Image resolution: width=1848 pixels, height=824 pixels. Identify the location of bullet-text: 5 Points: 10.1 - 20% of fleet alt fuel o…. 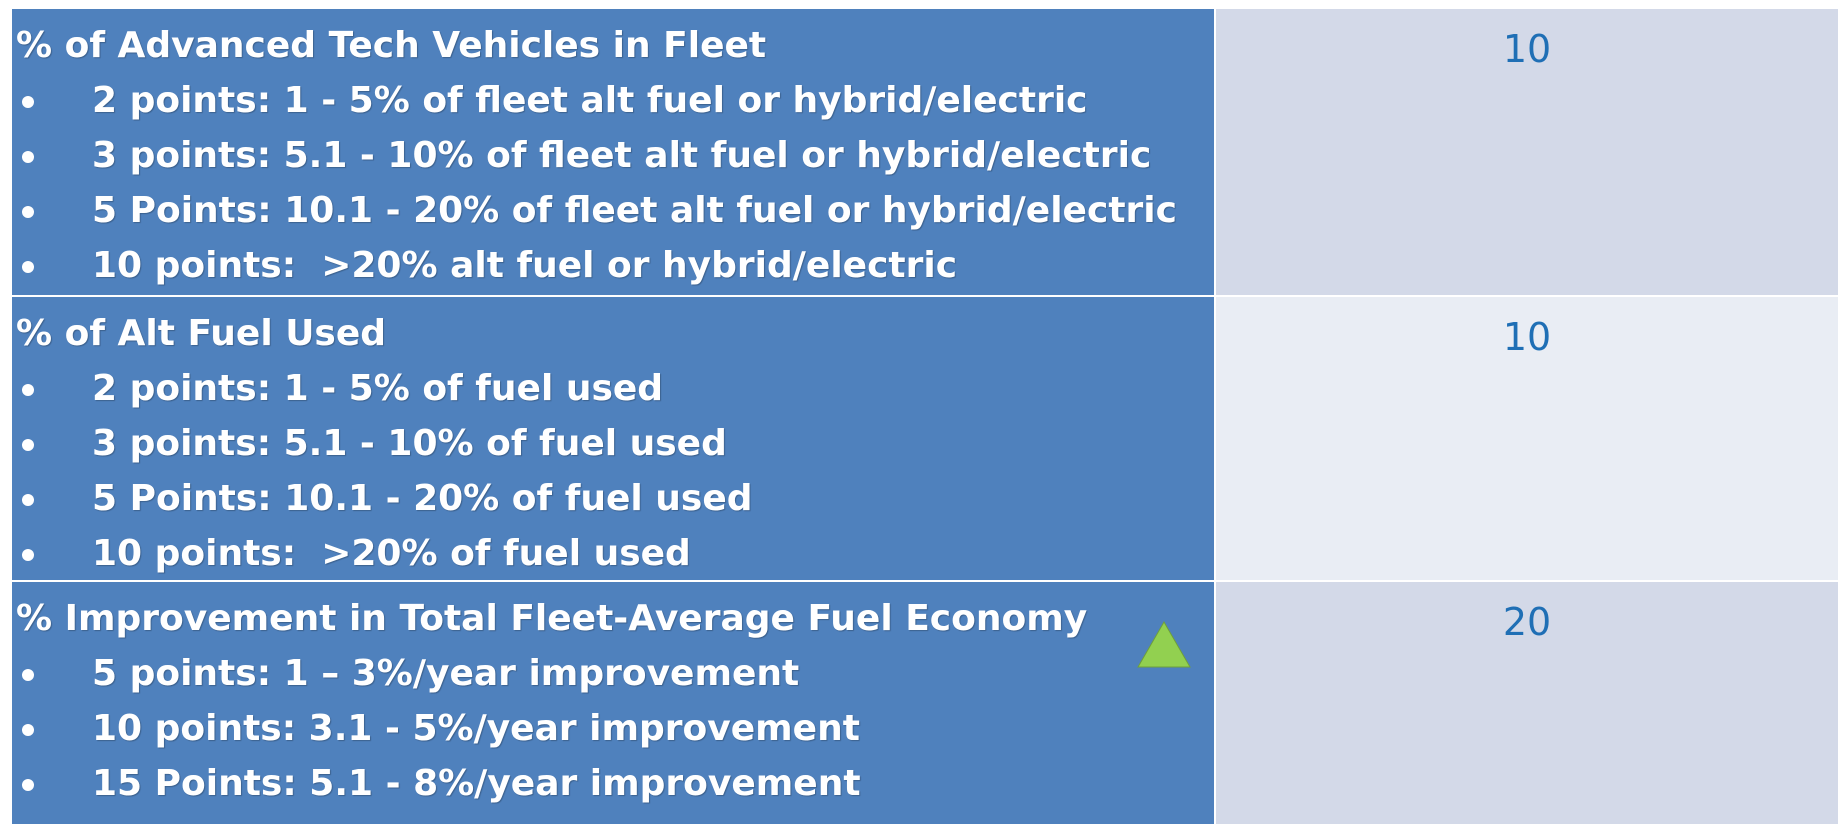
(634, 210).